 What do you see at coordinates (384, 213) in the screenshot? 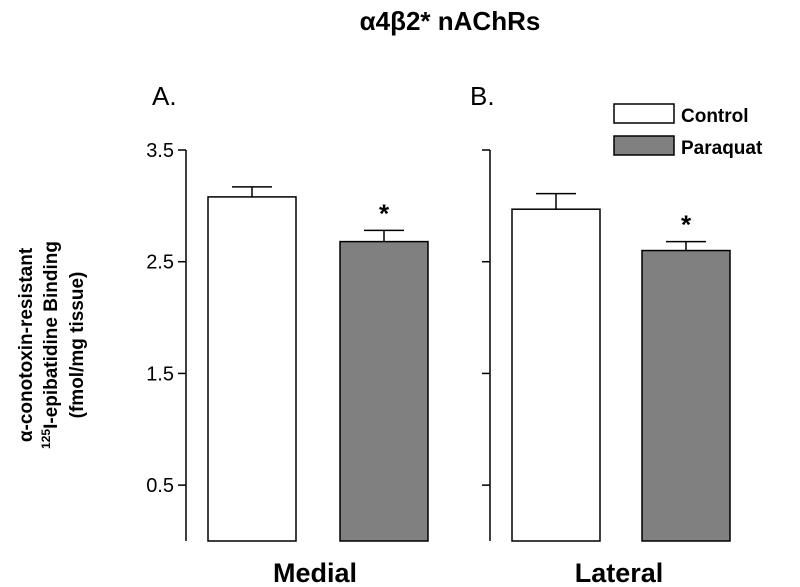
I see `significance-marker-medial-paraquat: *` at bounding box center [384, 213].